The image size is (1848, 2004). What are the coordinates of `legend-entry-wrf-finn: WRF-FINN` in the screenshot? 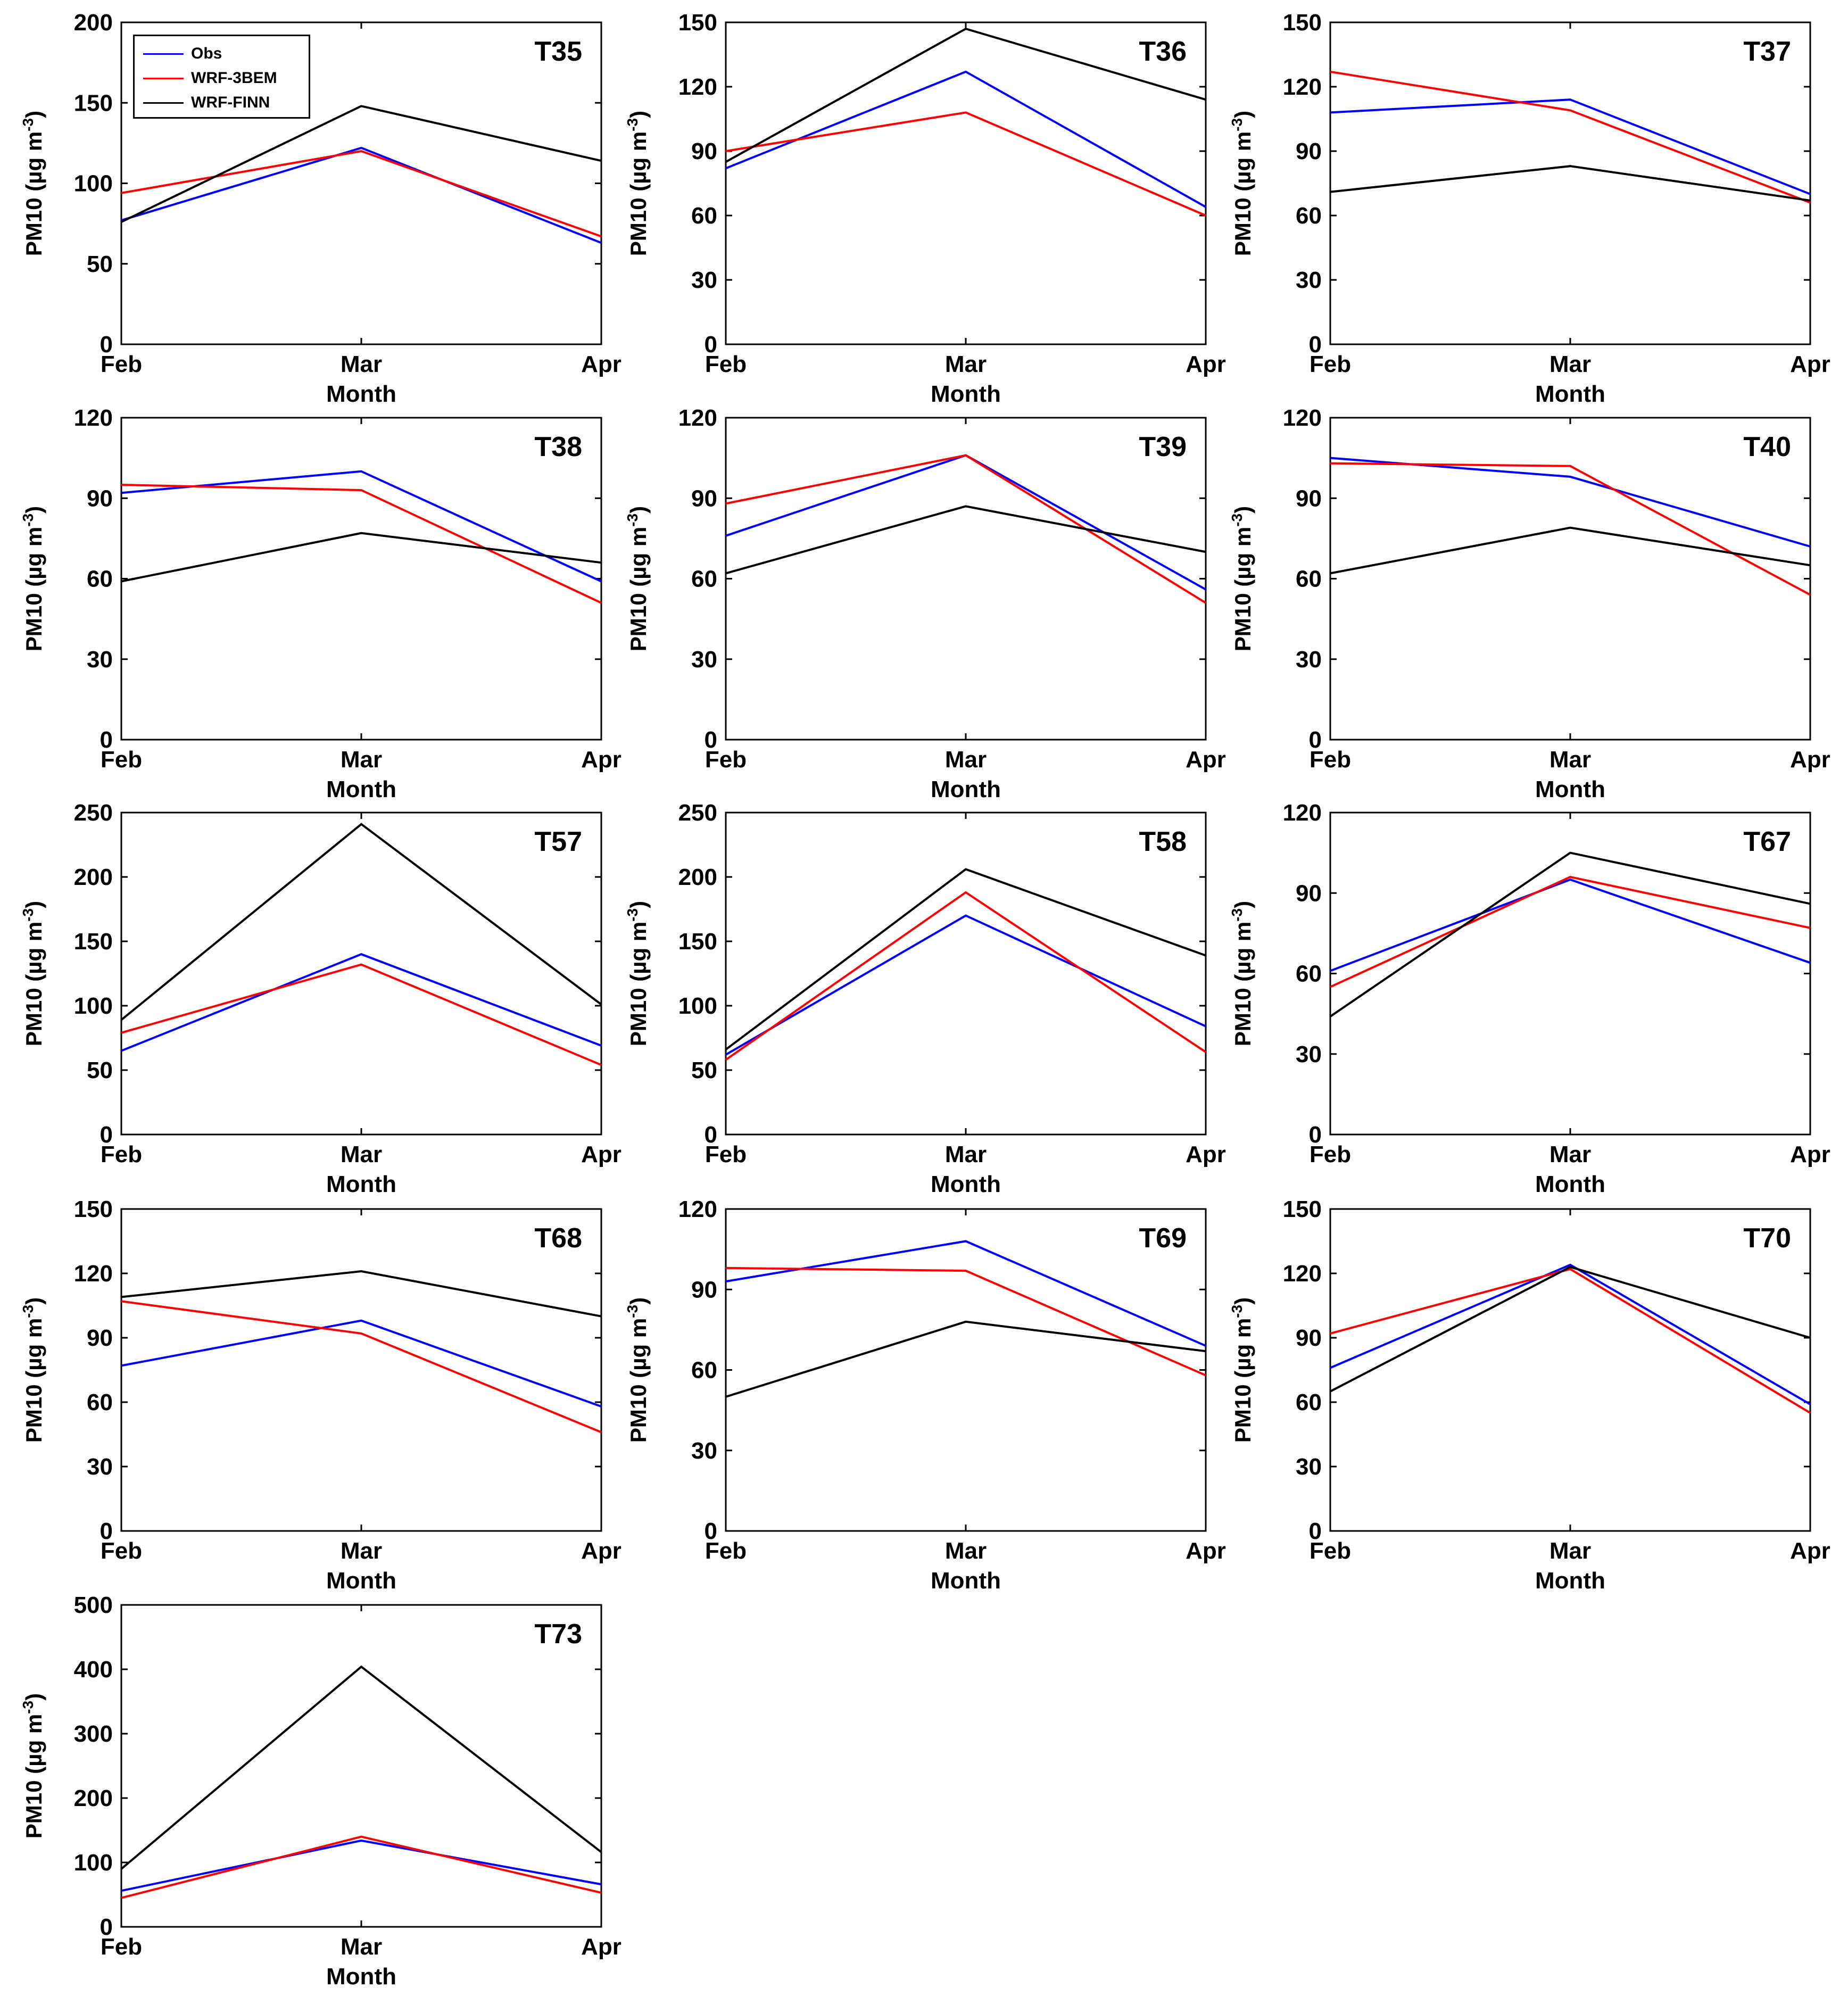 It's located at (222, 102).